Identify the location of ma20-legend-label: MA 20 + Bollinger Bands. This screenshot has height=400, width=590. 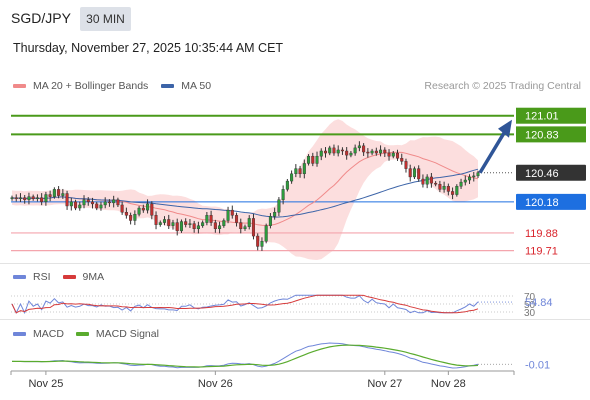
(91, 86).